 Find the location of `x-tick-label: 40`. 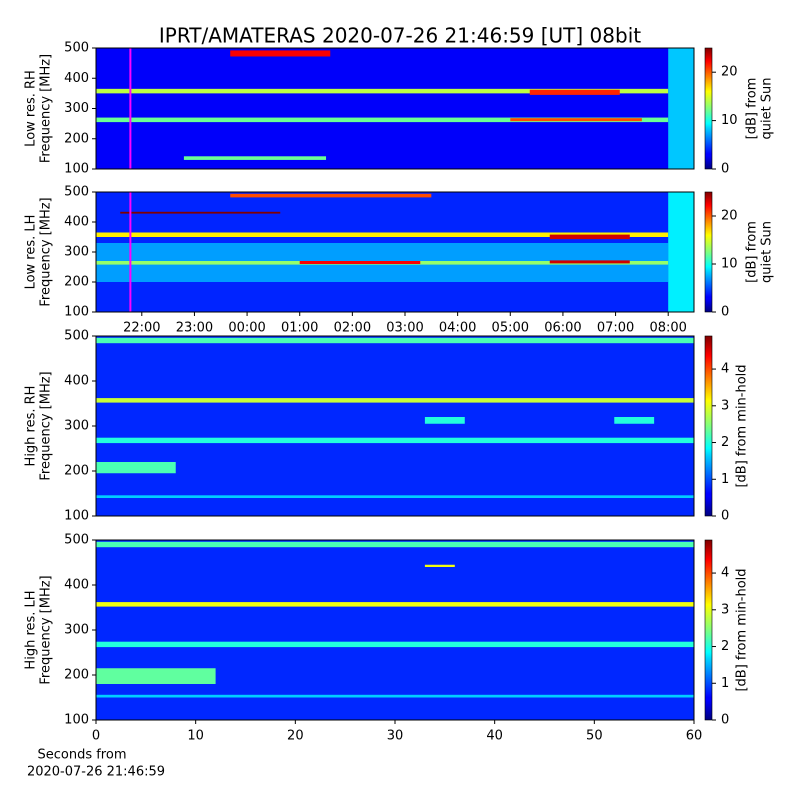

x-tick-label: 40 is located at coordinates (494, 736).